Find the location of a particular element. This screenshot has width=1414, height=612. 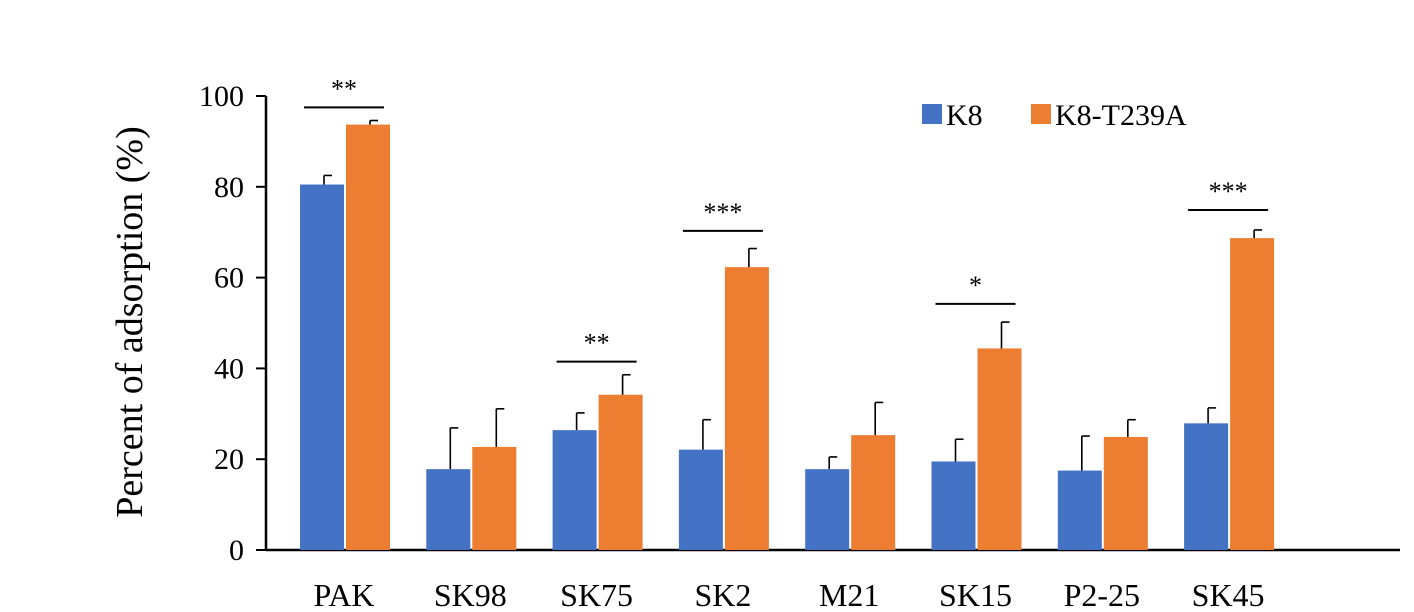

bar-k8-t239a-sk15 is located at coordinates (999, 449).